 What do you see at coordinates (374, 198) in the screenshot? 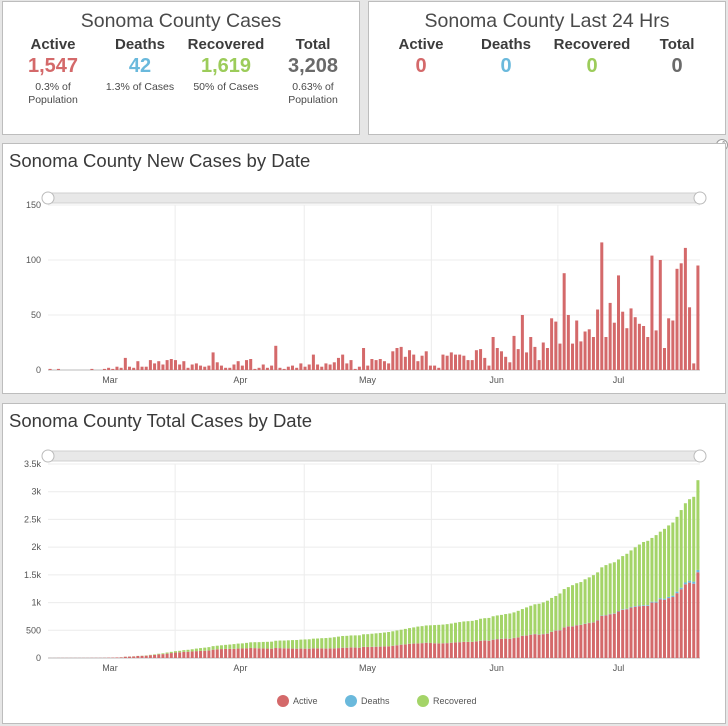
I see `range-slider-track` at bounding box center [374, 198].